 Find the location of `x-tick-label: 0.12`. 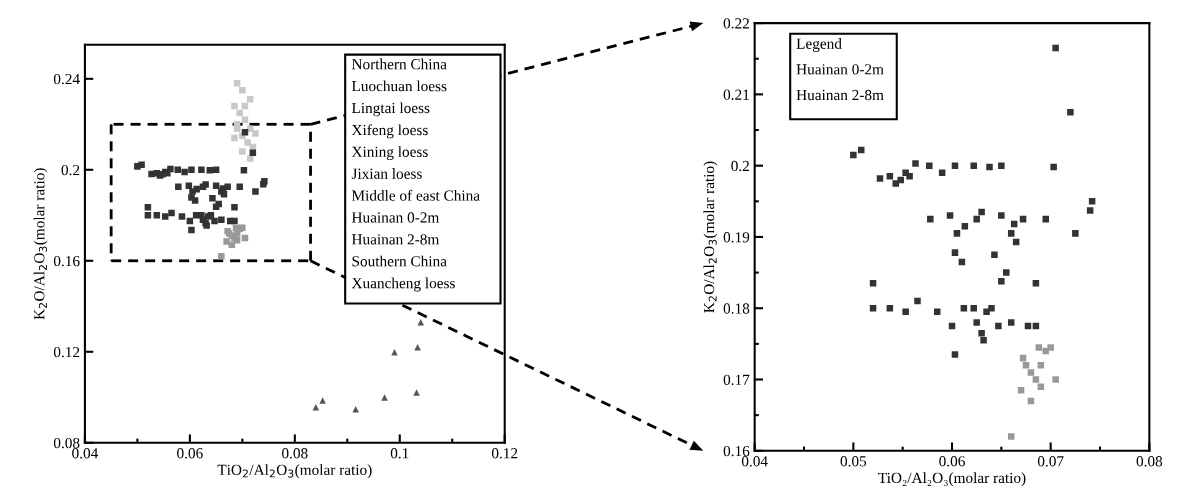

x-tick-label: 0.12 is located at coordinates (504, 453).